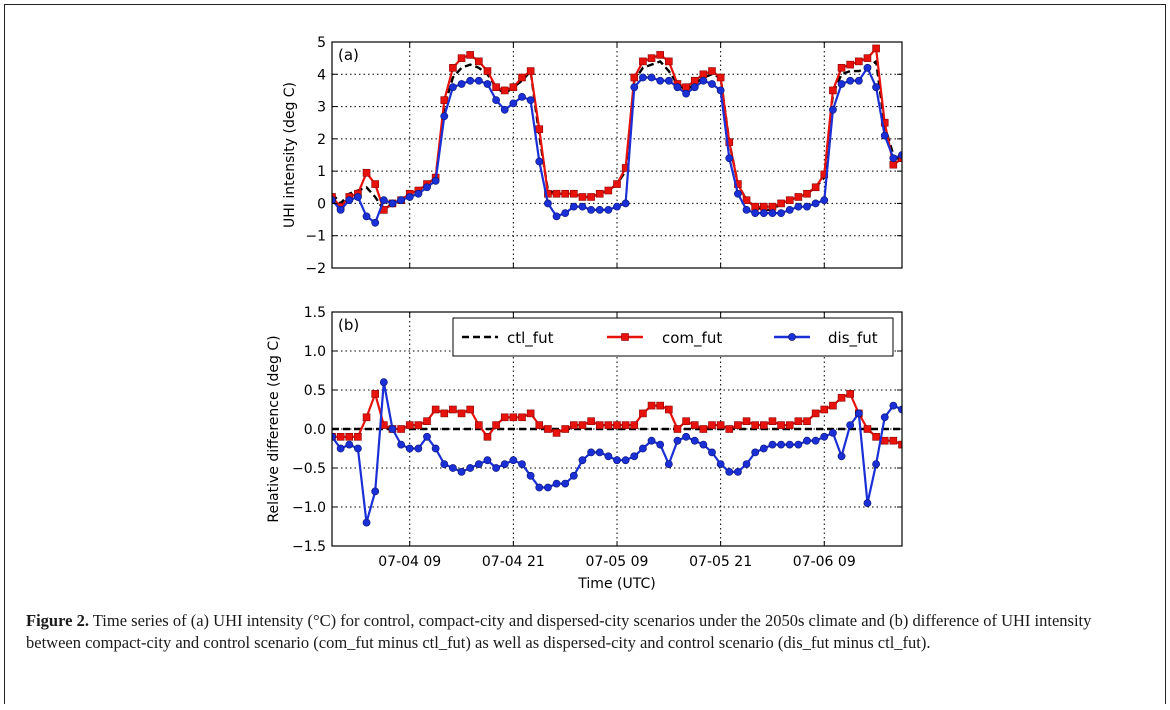  Describe the element at coordinates (617, 562) in the screenshot. I see `x-tick-label: 07-05 09` at that location.